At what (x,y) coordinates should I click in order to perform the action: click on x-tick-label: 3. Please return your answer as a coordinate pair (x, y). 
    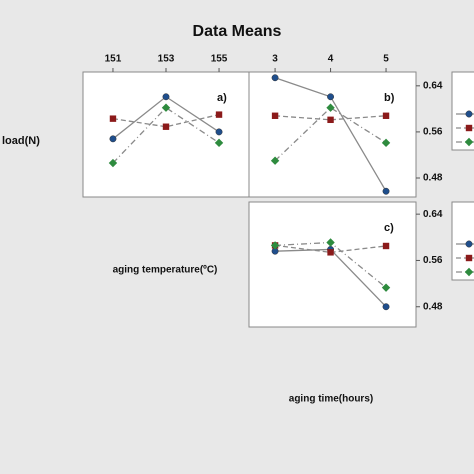
    Looking at the image, I should click on (275, 59).